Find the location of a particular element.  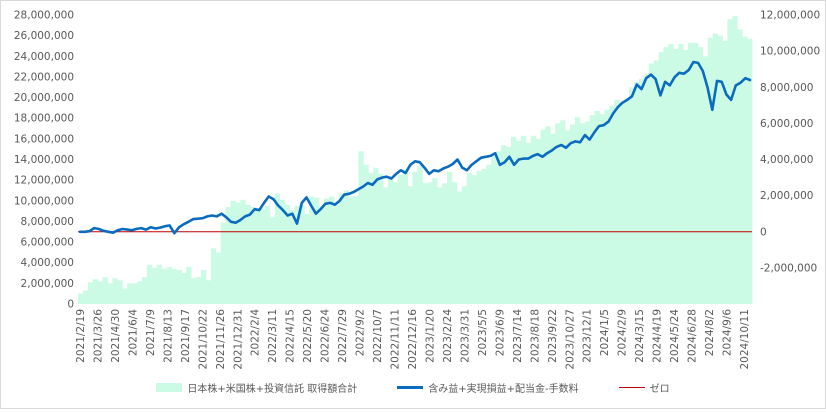

x-axis-tick: 2023/3/31 is located at coordinates (465, 336).